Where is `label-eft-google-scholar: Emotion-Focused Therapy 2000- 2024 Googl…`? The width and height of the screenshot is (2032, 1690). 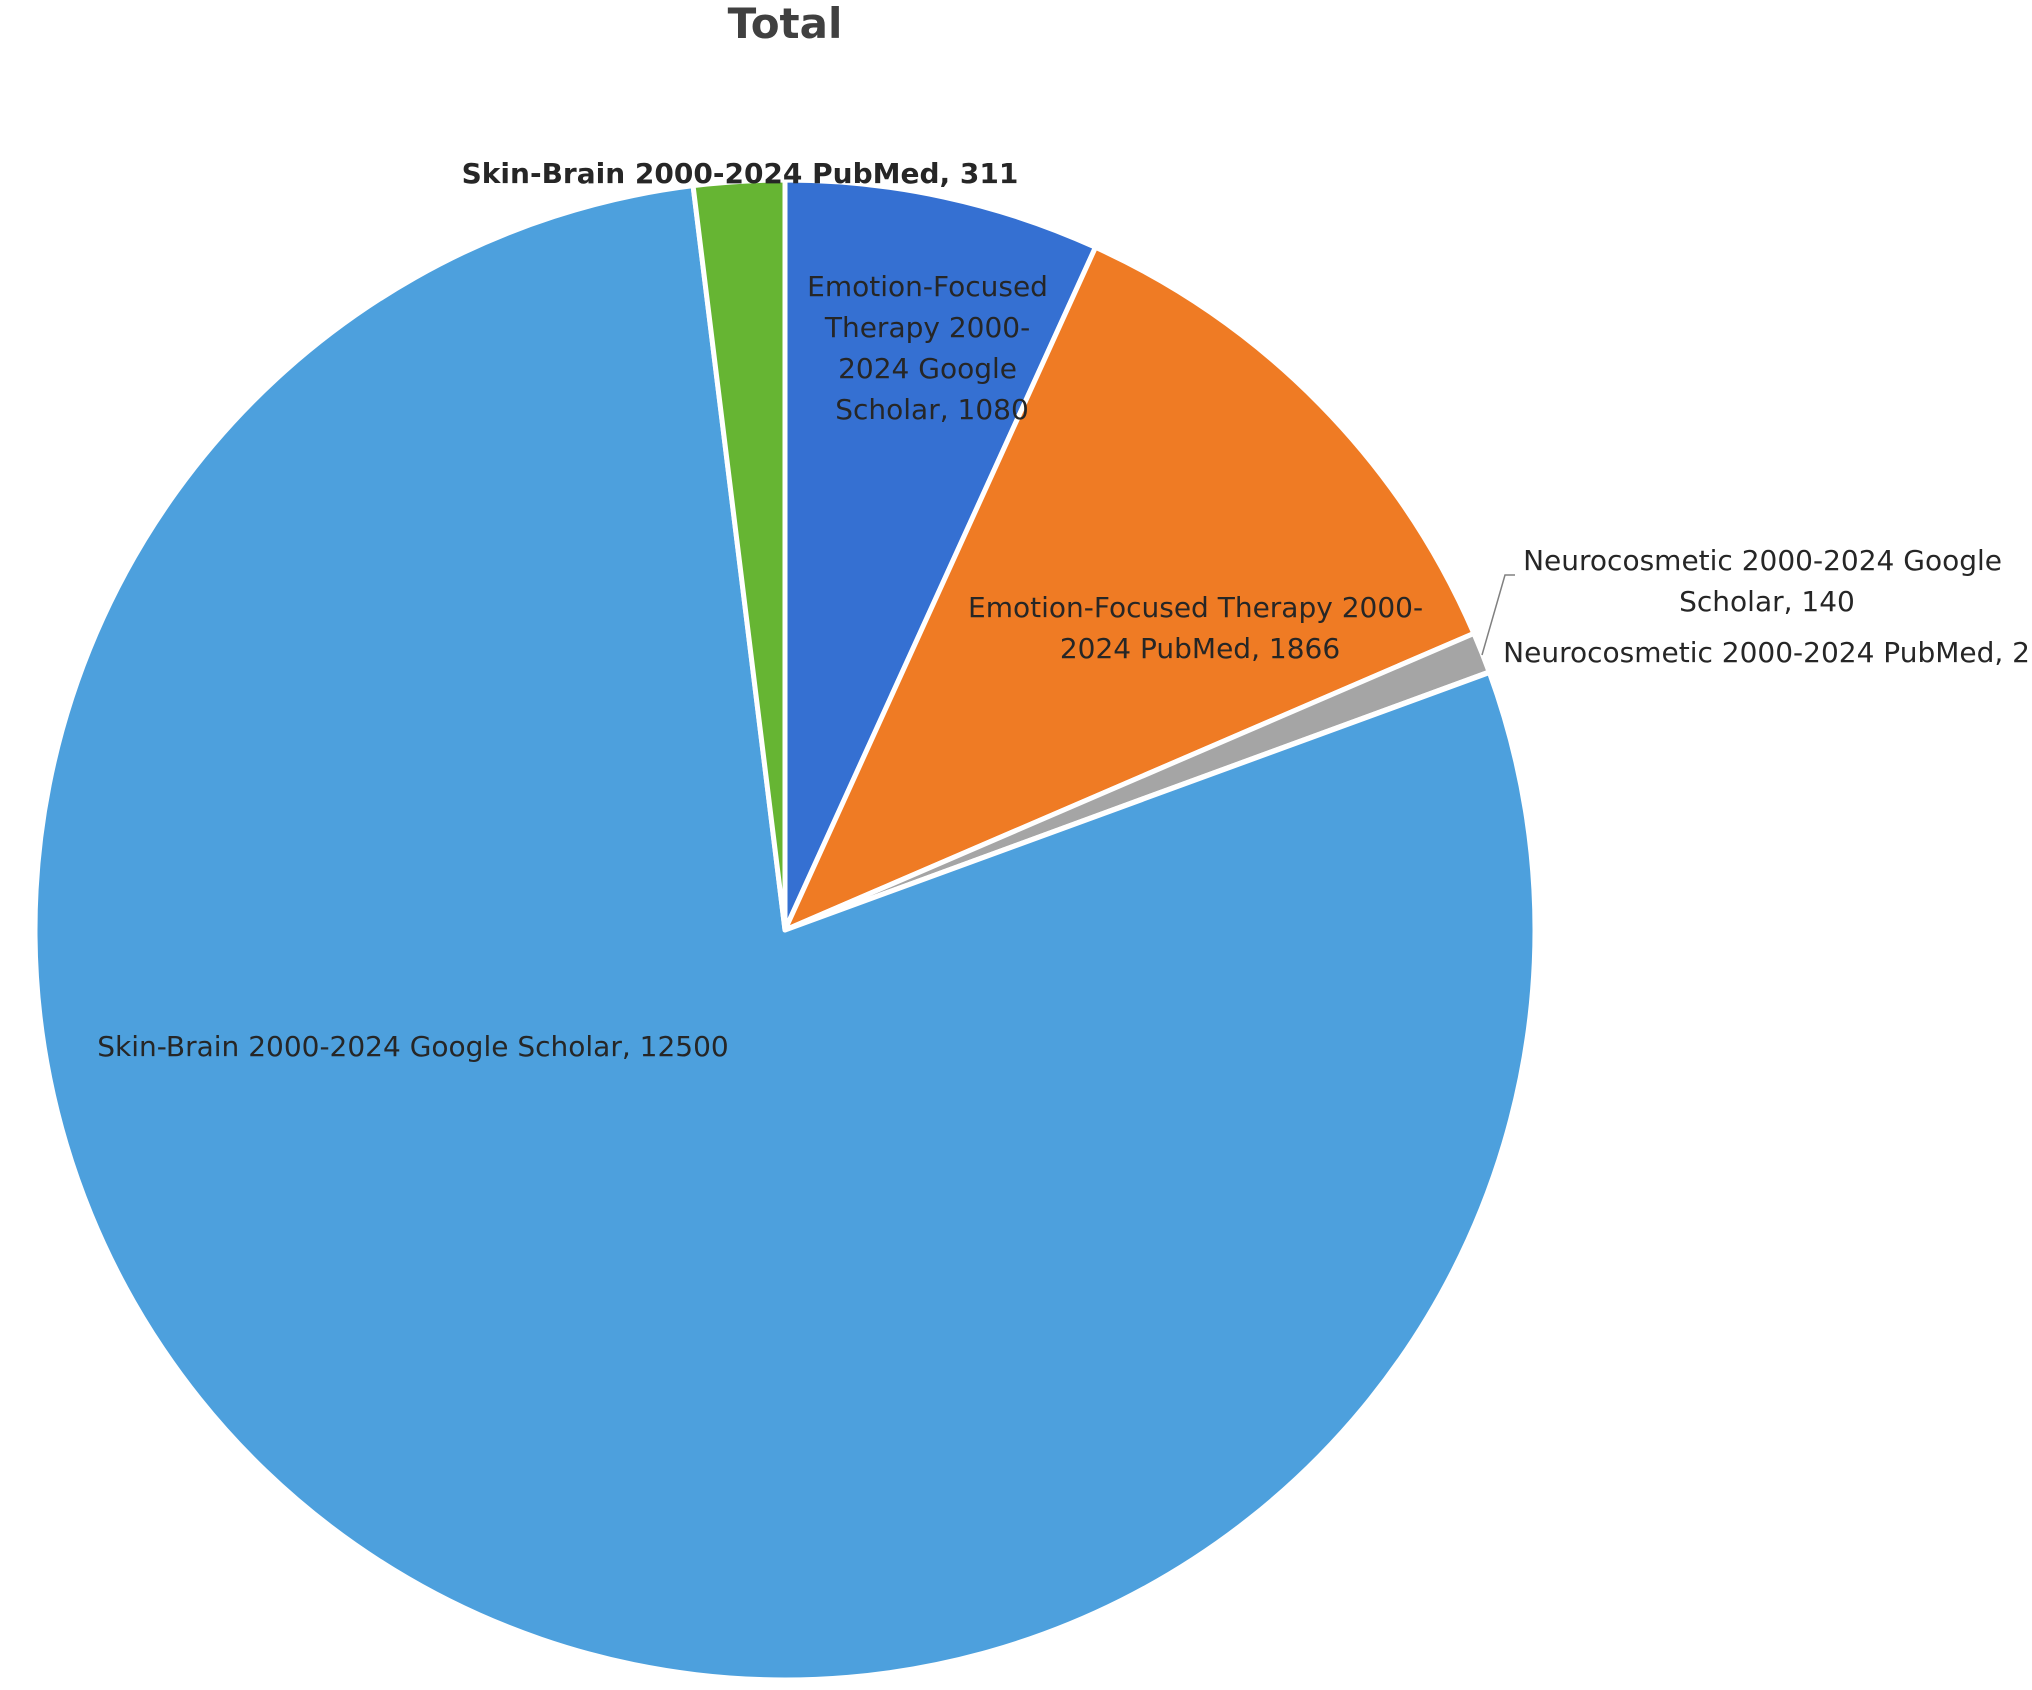
label-eft-google-scholar: Emotion-Focused Therapy 2000- 2024 Googl… is located at coordinates (932, 348).